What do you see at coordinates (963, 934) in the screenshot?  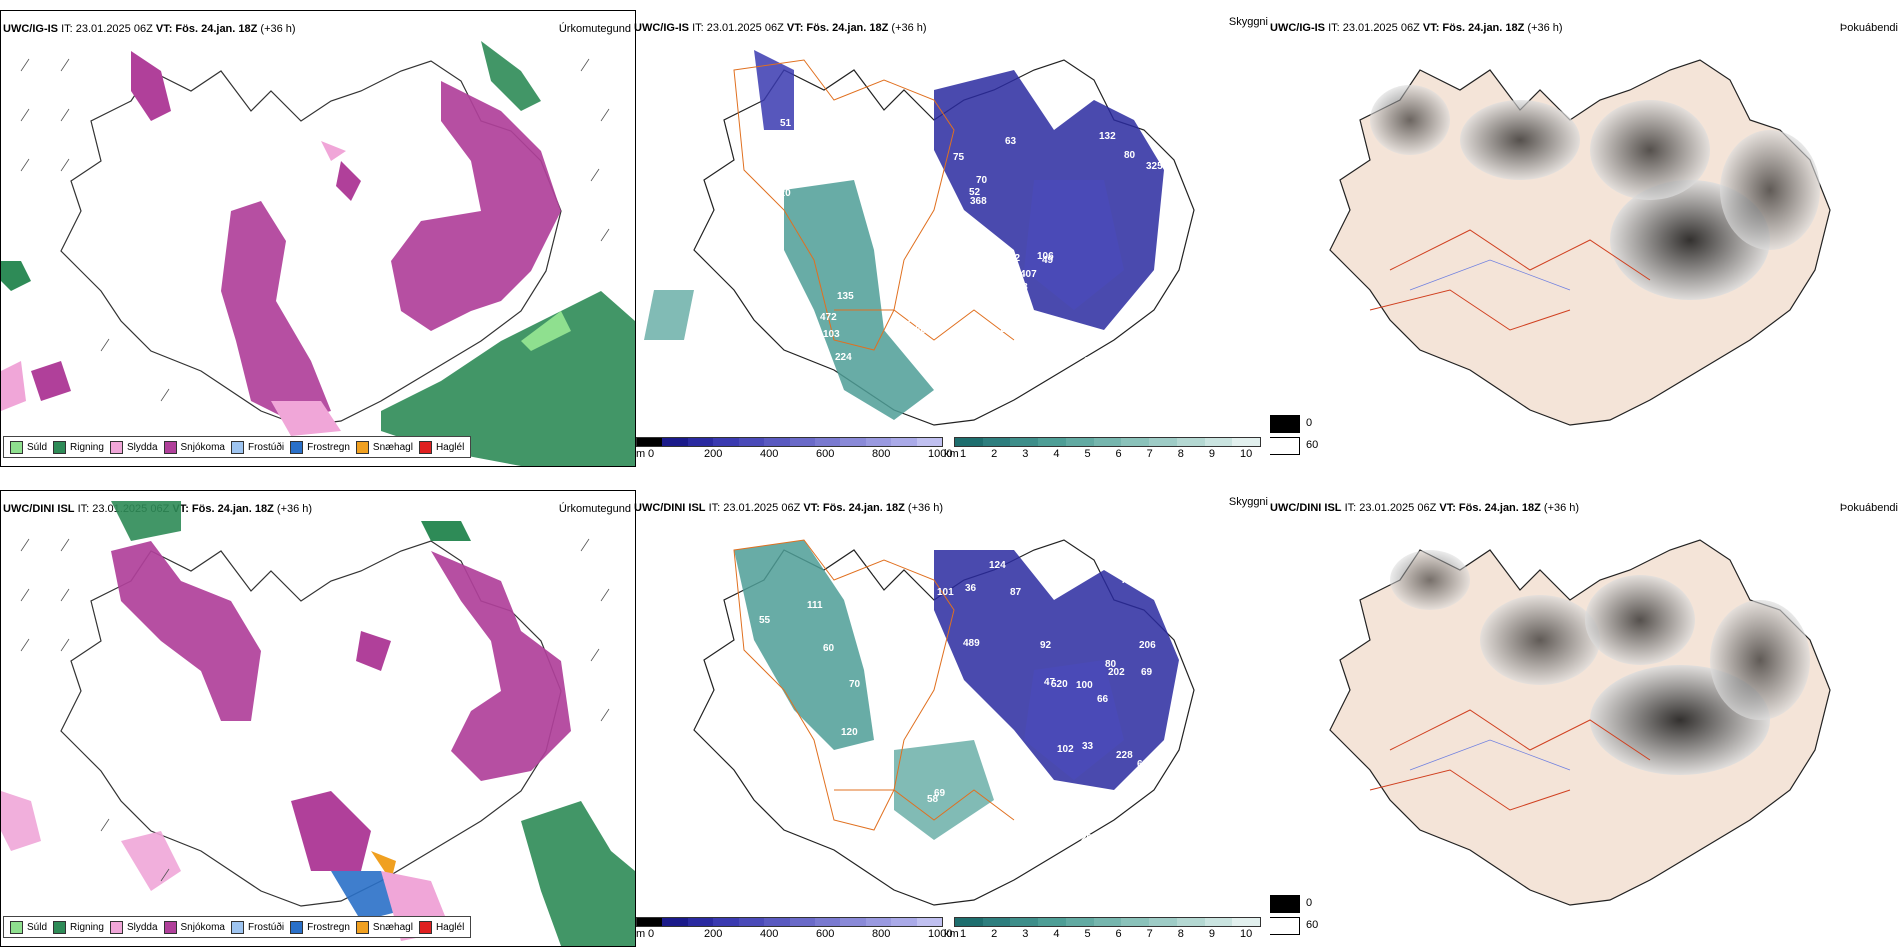 I see `colorbar-tick: 1` at bounding box center [963, 934].